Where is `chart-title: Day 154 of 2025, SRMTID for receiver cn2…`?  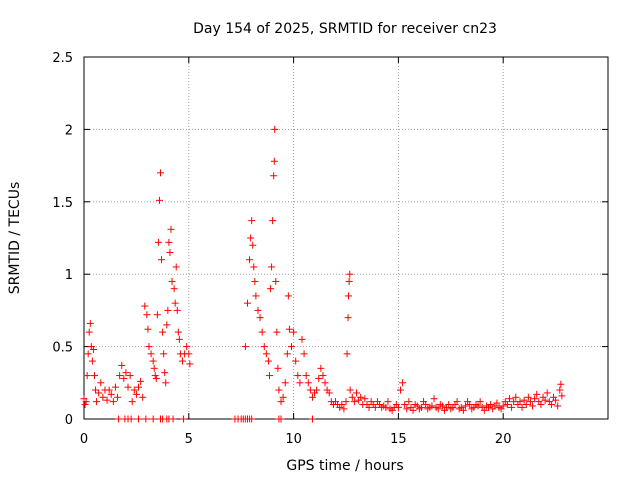
chart-title: Day 154 of 2025, SRMTID for receiver cn2… is located at coordinates (345, 29).